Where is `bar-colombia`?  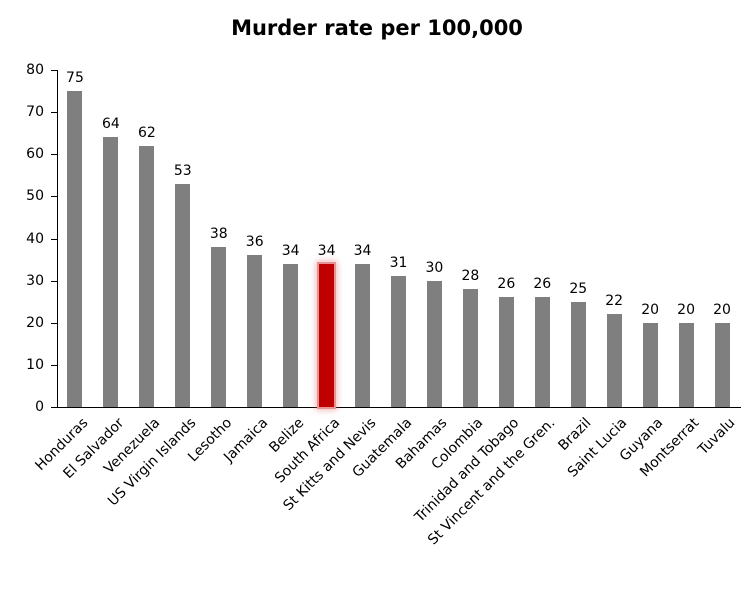 bar-colombia is located at coordinates (470, 348).